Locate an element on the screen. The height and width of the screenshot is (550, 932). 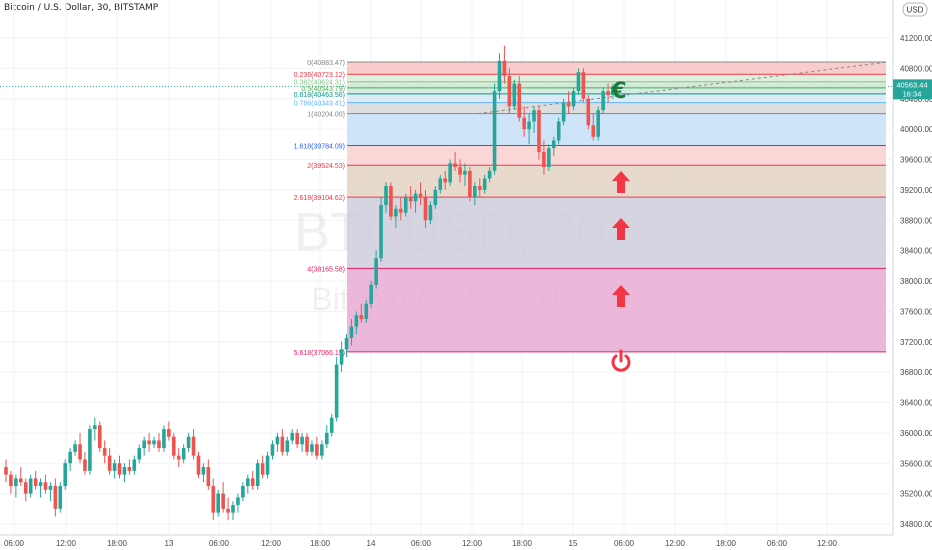
price-tick-label: 37600.00 is located at coordinates (916, 311).